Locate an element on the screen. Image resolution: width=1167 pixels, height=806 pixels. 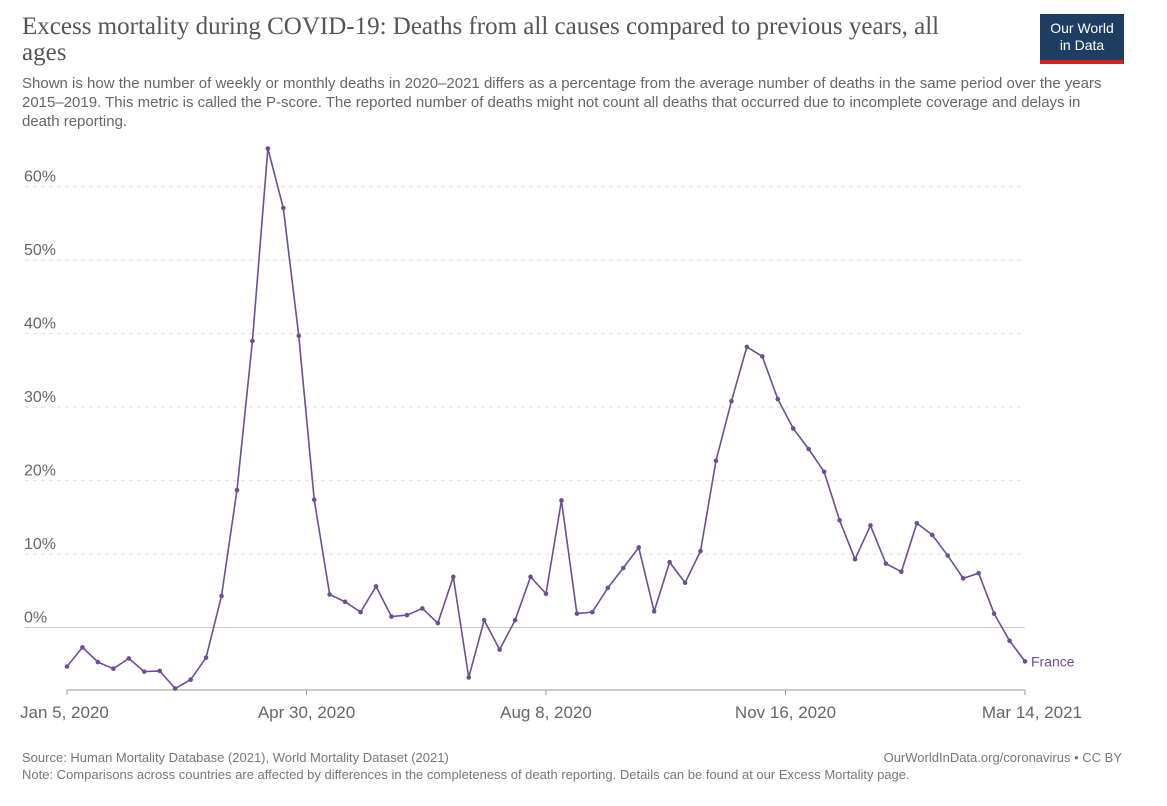
x-tick-label: Nov 16, 2020 is located at coordinates (785, 712).